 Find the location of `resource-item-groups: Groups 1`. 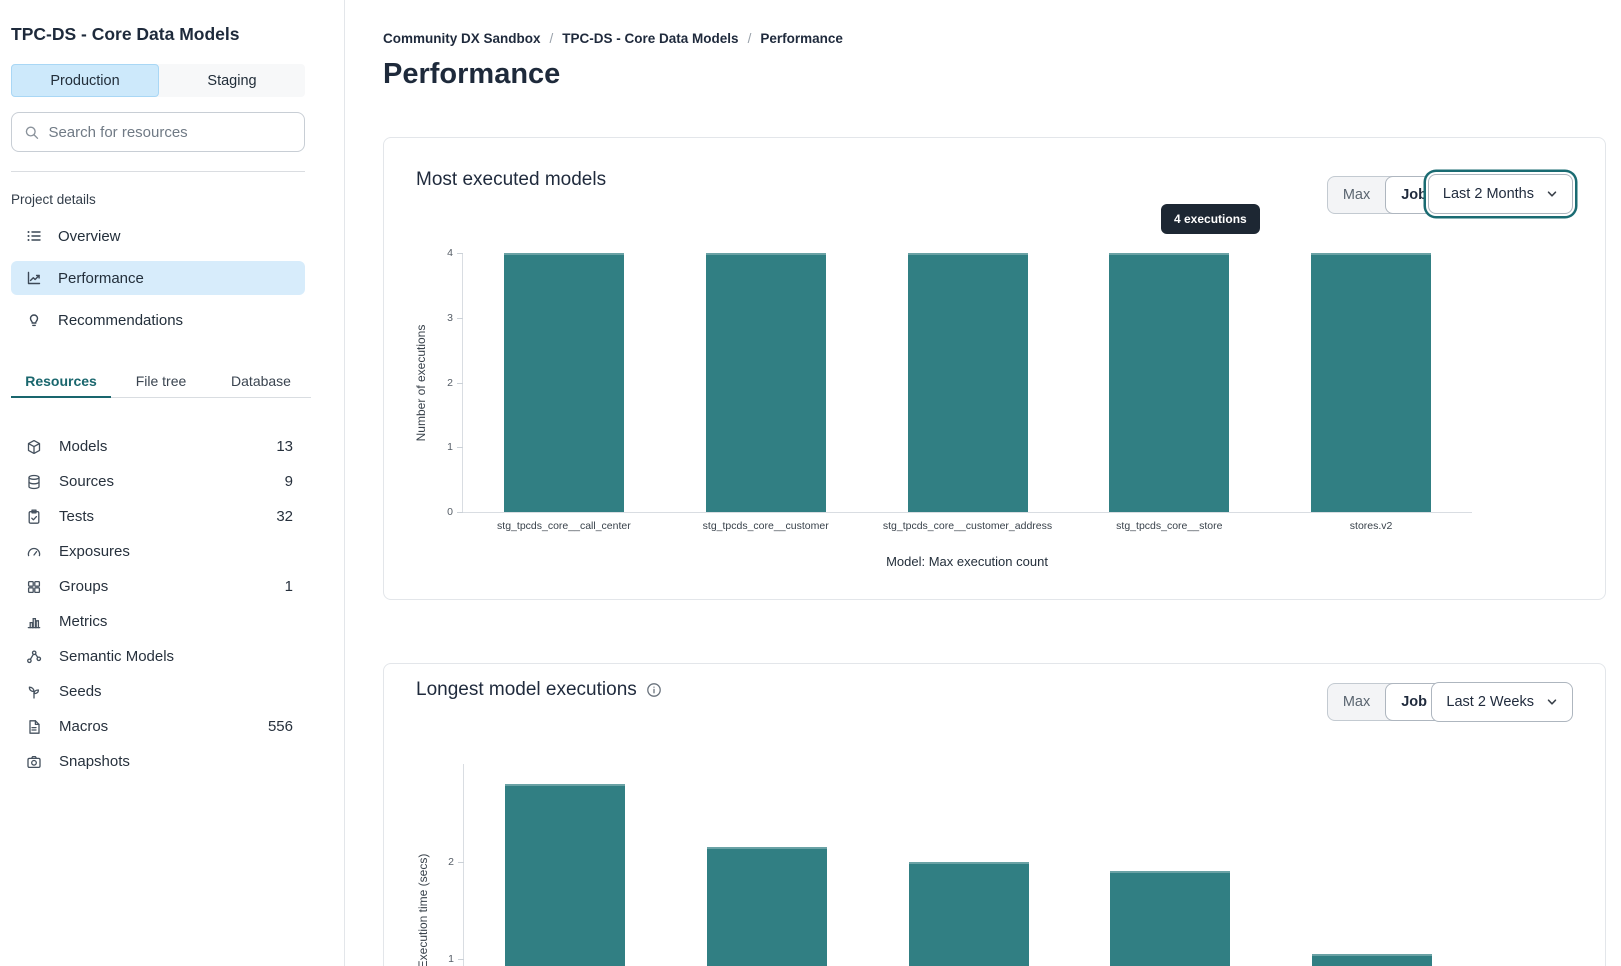

resource-item-groups: Groups 1 is located at coordinates (158, 586).